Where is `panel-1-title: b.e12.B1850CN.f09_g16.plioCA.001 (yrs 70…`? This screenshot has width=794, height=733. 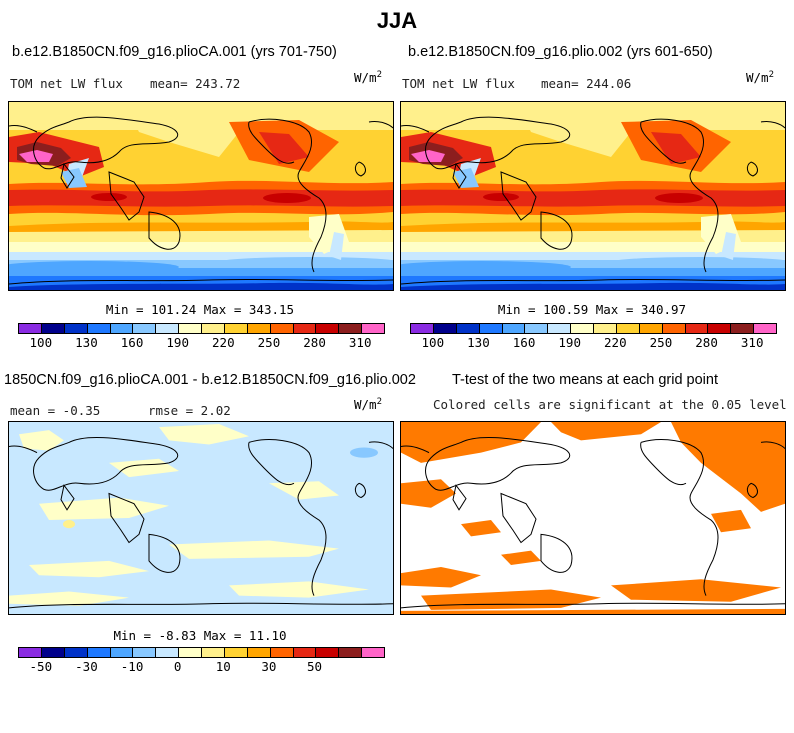 panel-1-title: b.e12.B1850CN.f09_g16.plioCA.001 (yrs 70… is located at coordinates (174, 52).